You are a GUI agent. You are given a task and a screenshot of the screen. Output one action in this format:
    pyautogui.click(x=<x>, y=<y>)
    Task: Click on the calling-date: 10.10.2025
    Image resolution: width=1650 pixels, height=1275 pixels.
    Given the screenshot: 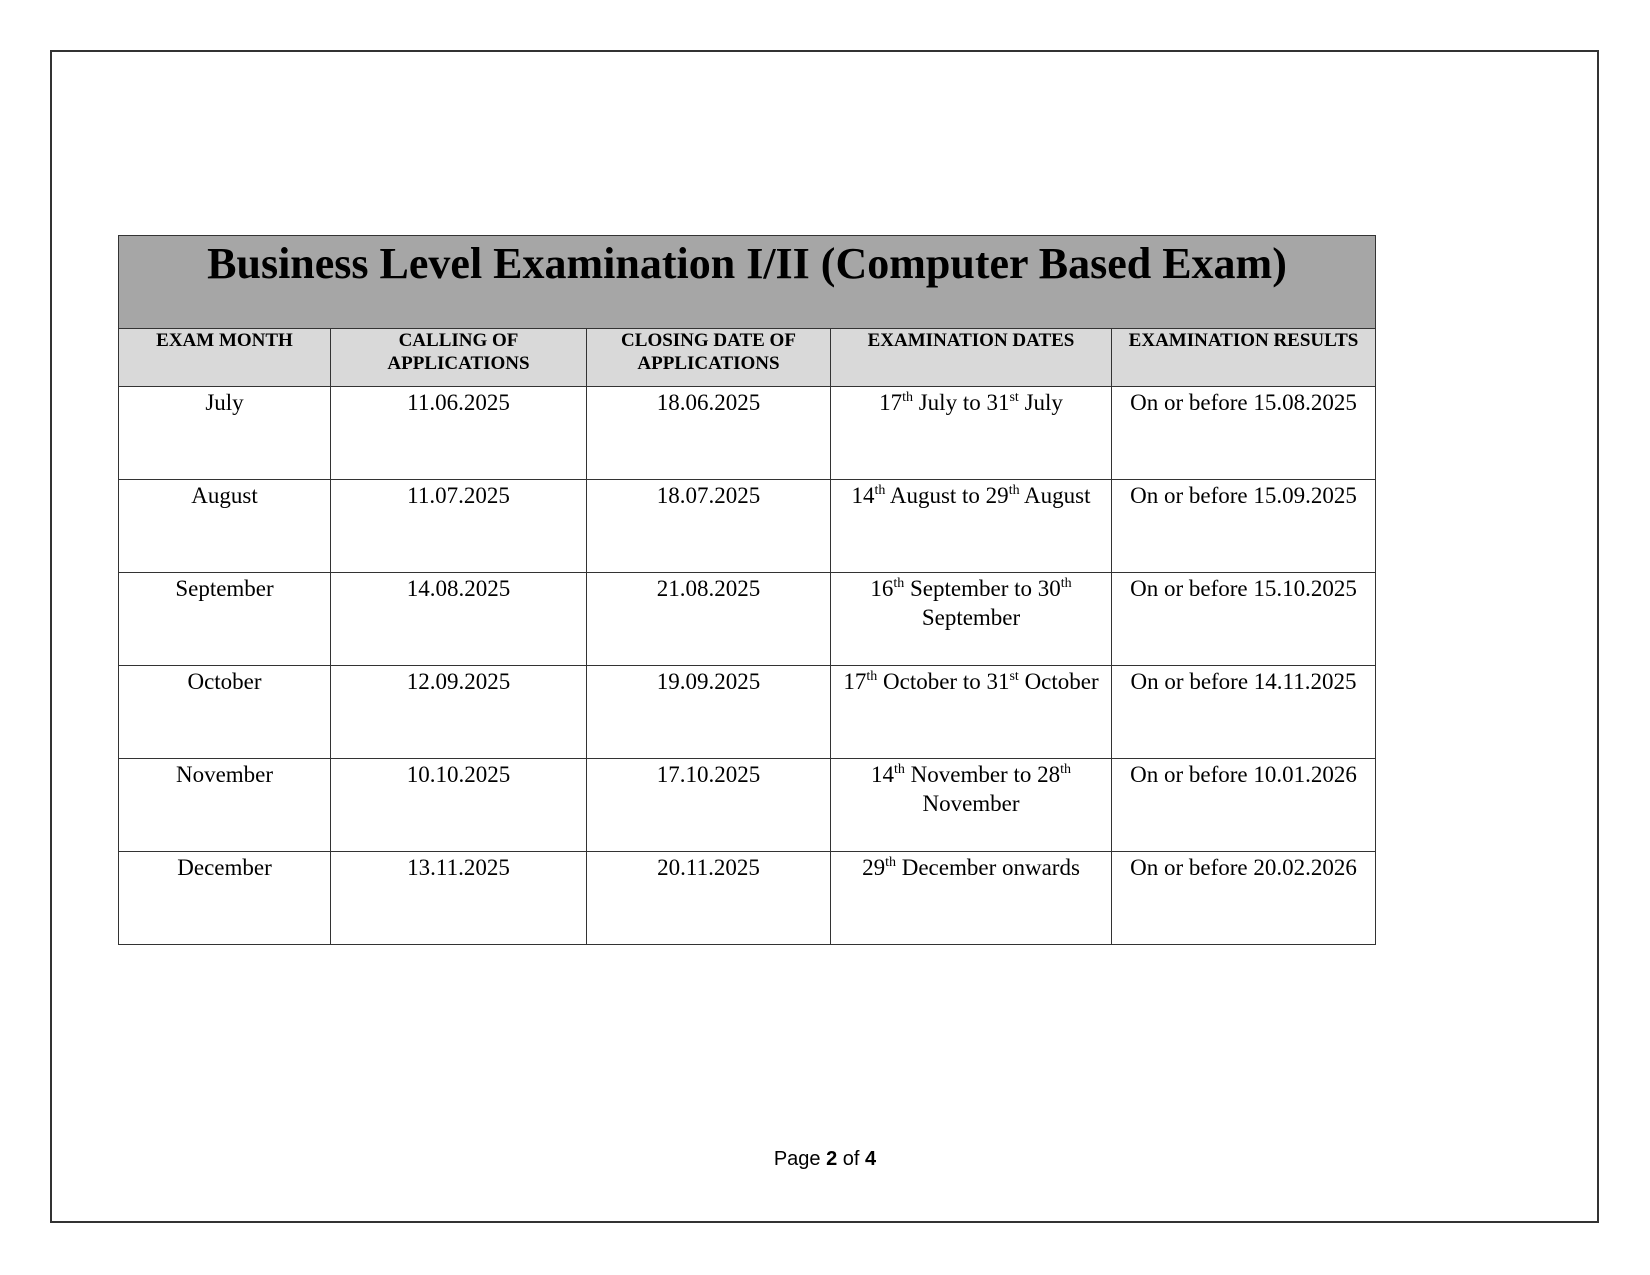 What is the action you would take?
    pyautogui.click(x=458, y=805)
    